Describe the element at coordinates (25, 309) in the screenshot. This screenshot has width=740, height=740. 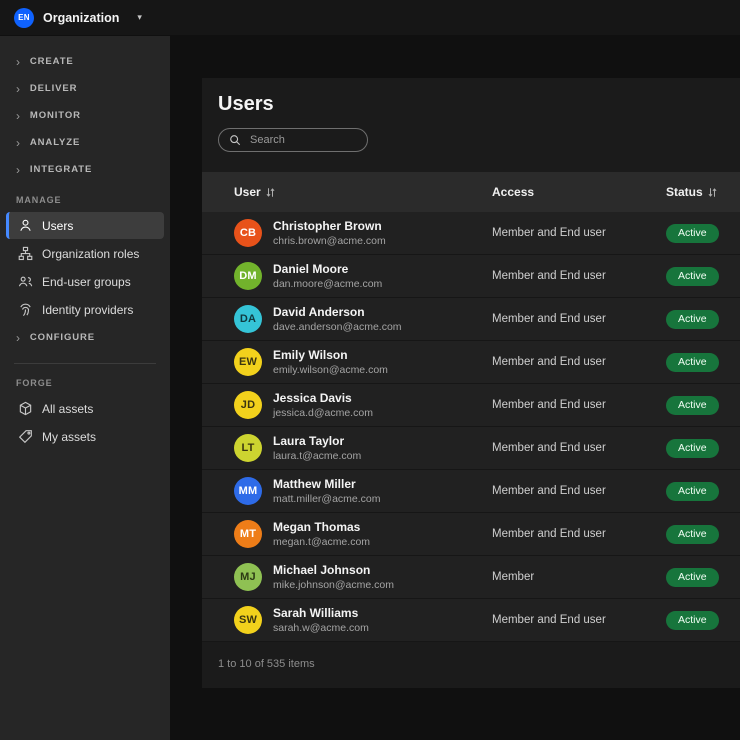
I see `identity-providers-icon` at that location.